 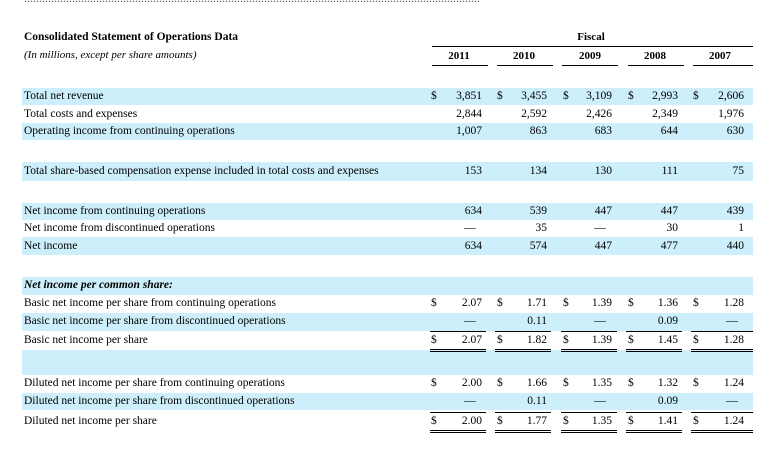 What do you see at coordinates (603, 131) in the screenshot?
I see `cell-value: 683` at bounding box center [603, 131].